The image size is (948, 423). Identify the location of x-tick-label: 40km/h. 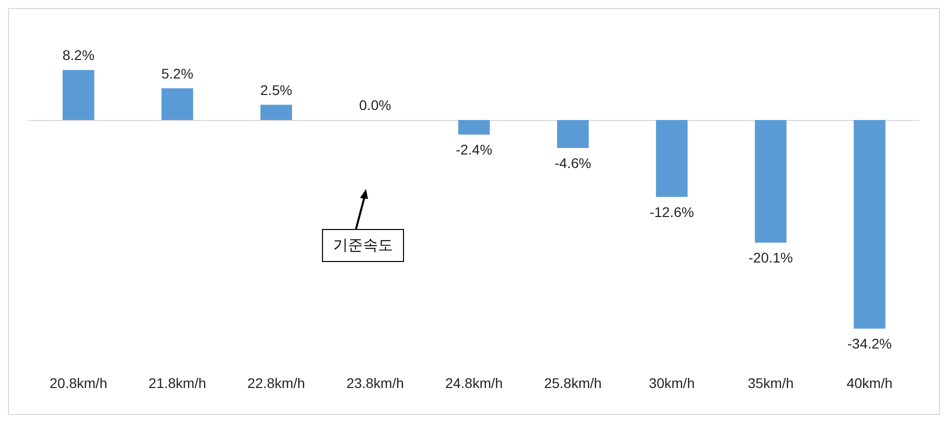
(869, 383).